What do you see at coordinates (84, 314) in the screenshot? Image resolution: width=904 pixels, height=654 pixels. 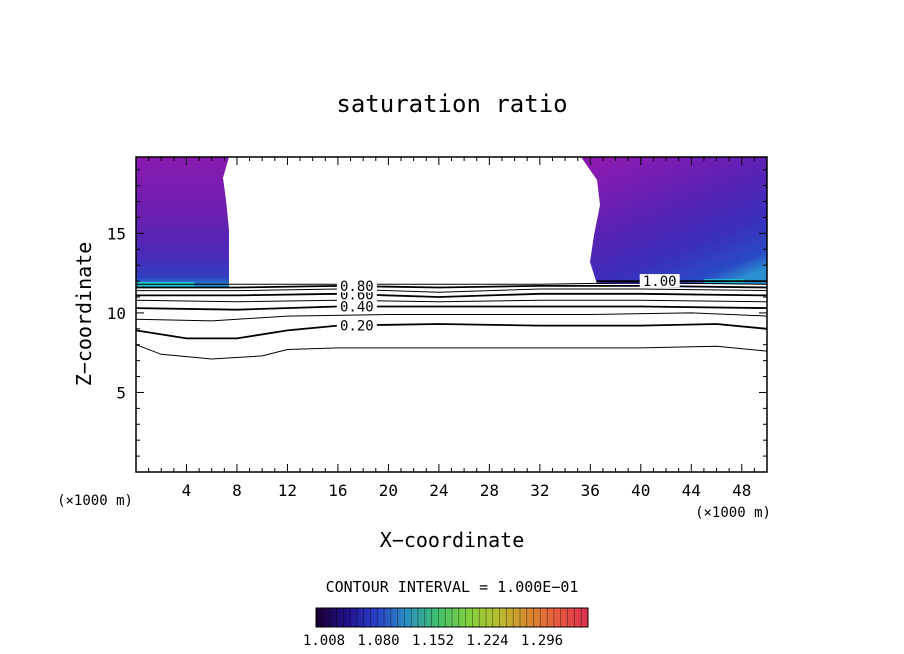 I see `y-axis-label: Z−coordinate` at bounding box center [84, 314].